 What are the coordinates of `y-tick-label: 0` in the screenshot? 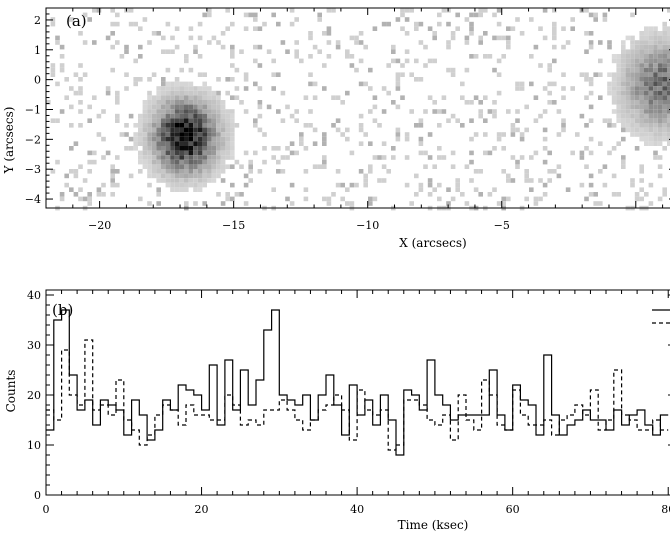 It's located at (37, 80).